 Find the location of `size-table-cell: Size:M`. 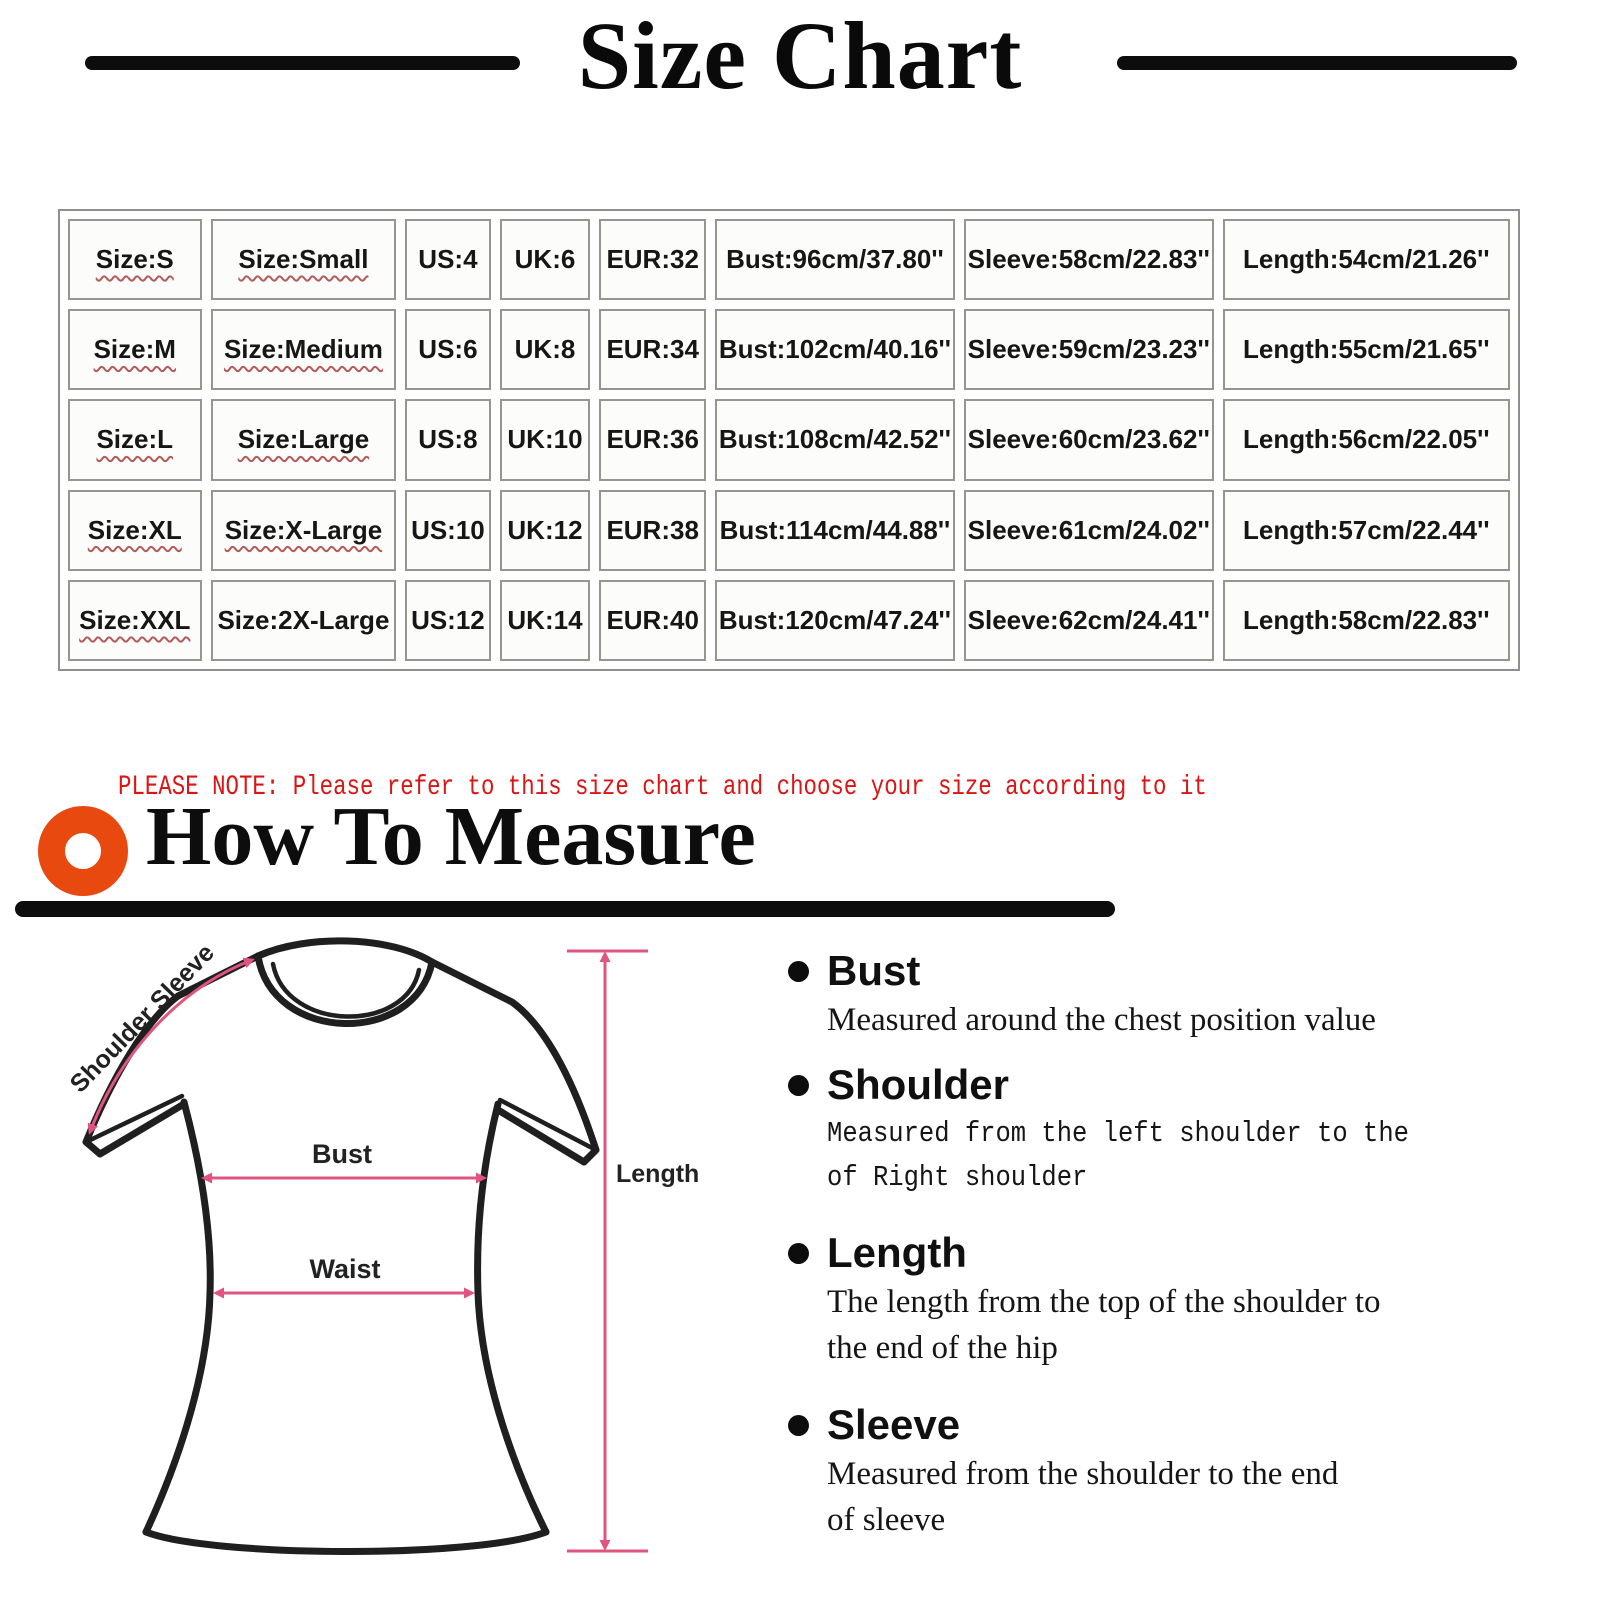

size-table-cell: Size:M is located at coordinates (135, 350).